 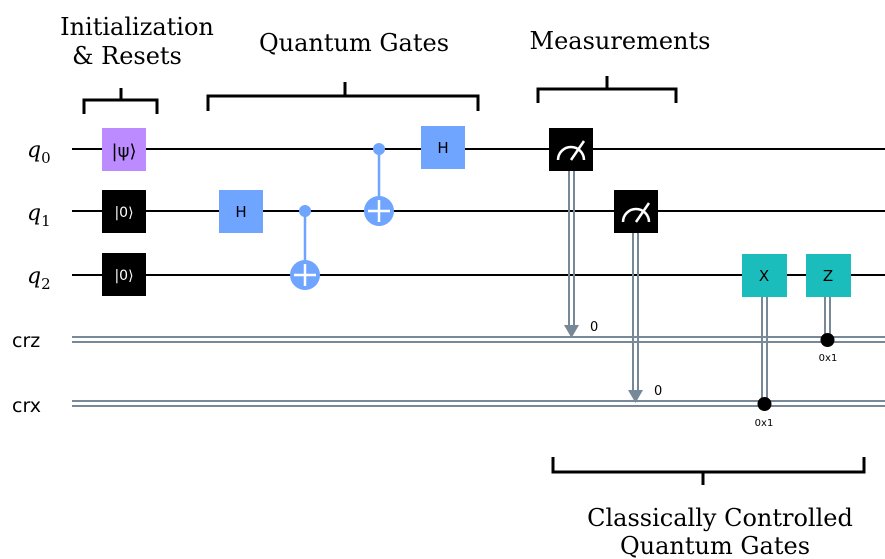 What do you see at coordinates (620, 41) in the screenshot?
I see `measurements-label: Measurements` at bounding box center [620, 41].